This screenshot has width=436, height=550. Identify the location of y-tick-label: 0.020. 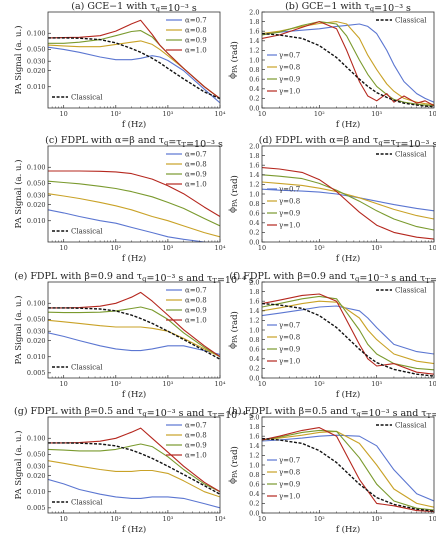
(36, 205).